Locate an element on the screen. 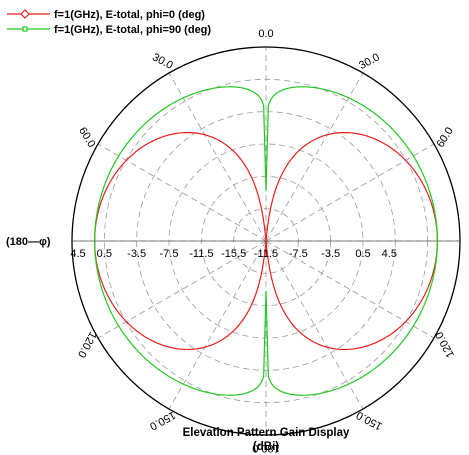 The height and width of the screenshot is (455, 469). angle-label: 180.0 is located at coordinates (266, 448).